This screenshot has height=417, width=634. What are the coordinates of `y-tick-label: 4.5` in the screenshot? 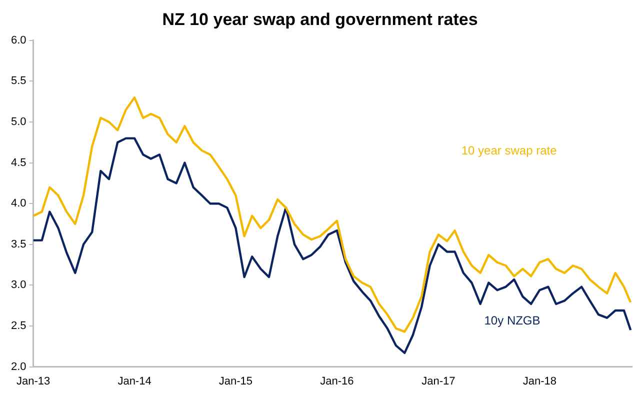 It's located at (18, 162).